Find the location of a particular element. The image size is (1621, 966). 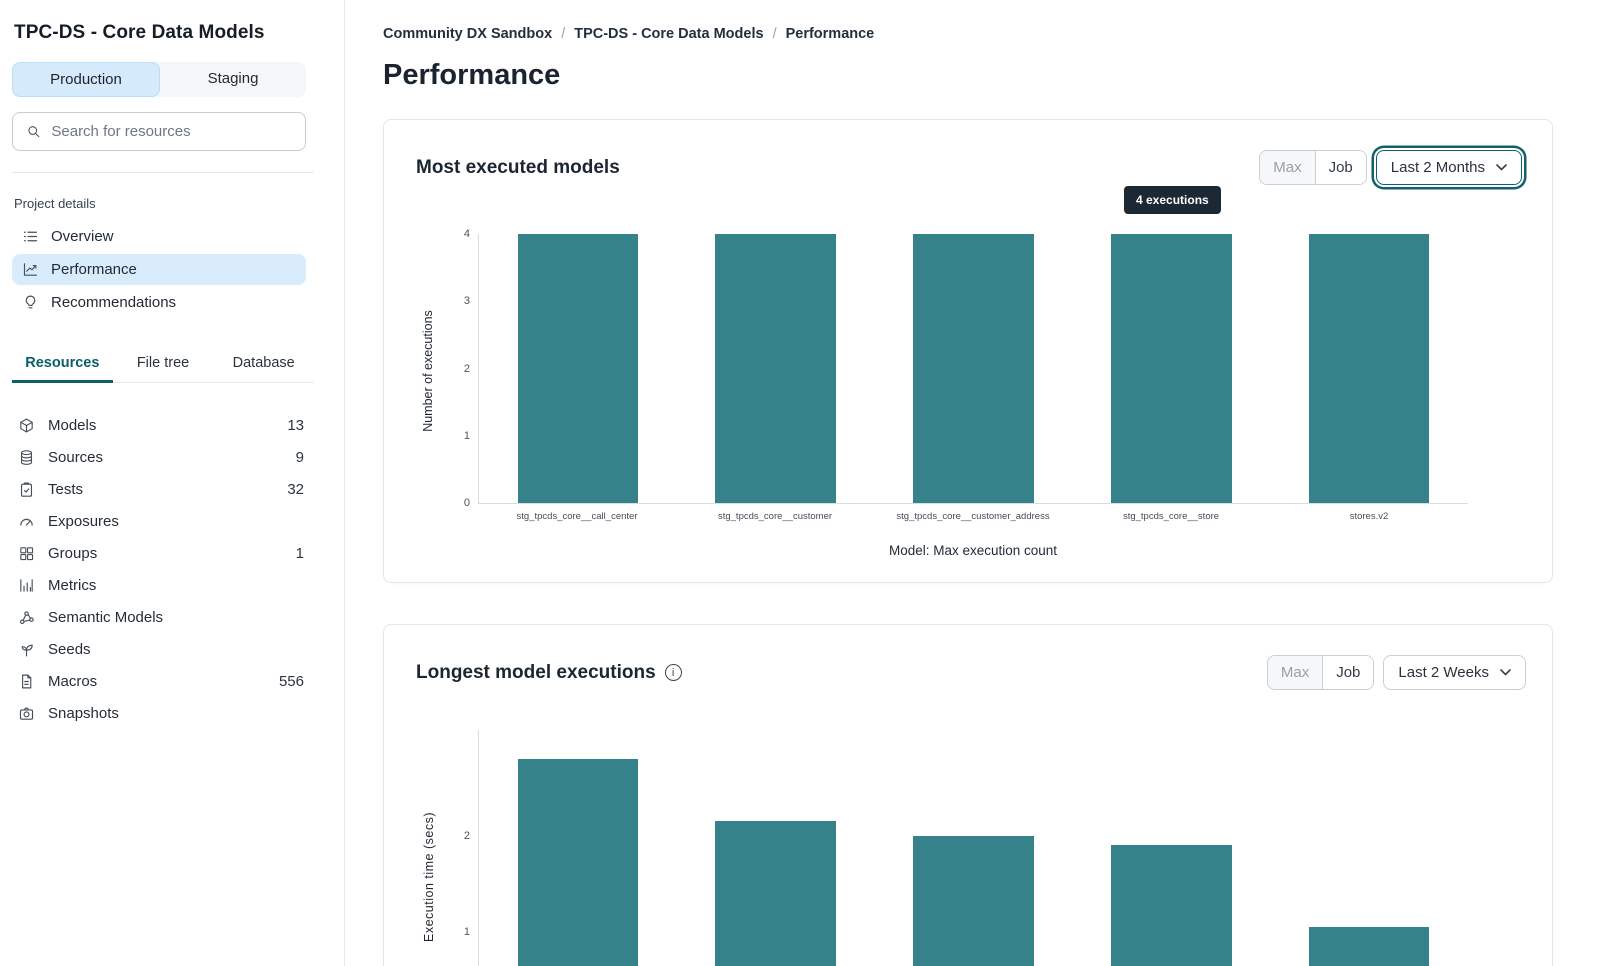

page-title: Performance is located at coordinates (472, 75).